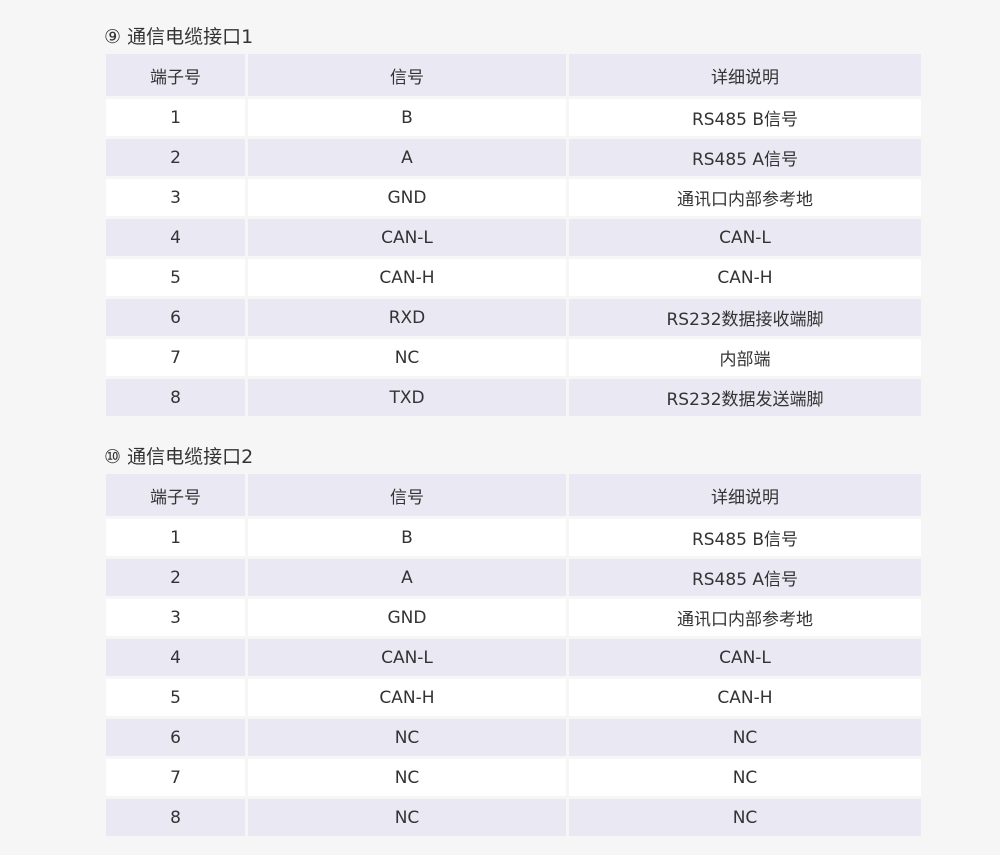  I want to click on section-title: ⑨ 通信电缆接口1, so click(179, 37).